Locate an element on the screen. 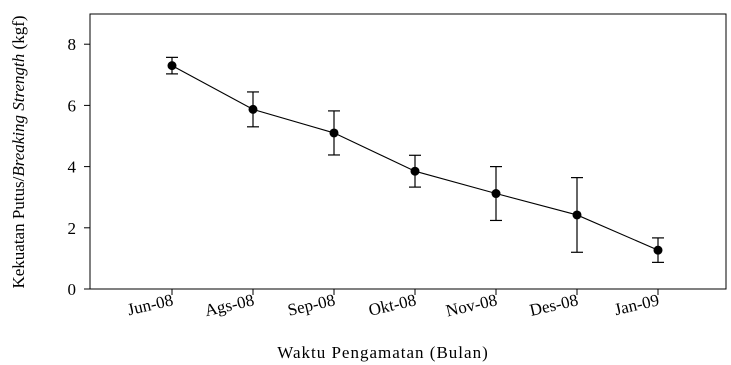  y-axis-label-italic: Breaking Strength is located at coordinates (18, 115).